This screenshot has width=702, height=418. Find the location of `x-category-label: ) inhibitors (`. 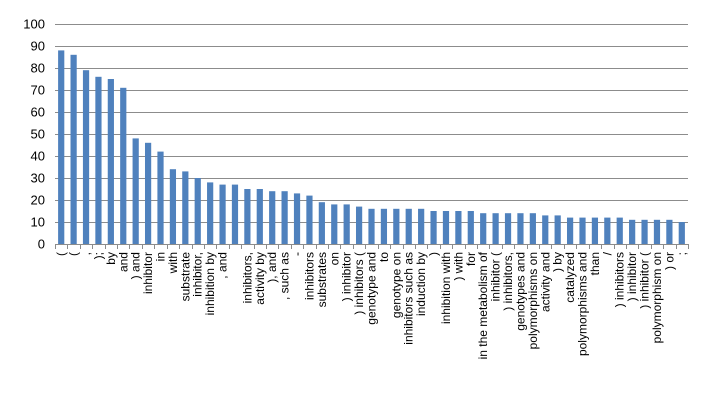

x-category-label: ) inhibitors ( is located at coordinates (359, 283).